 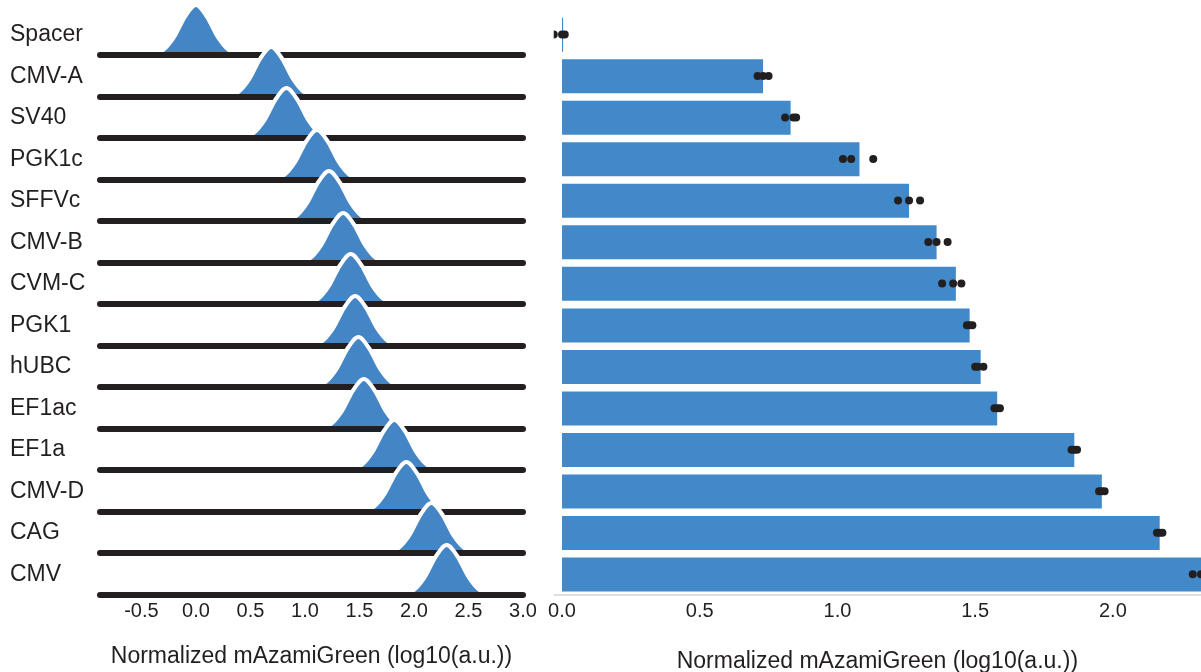 I want to click on text: CMV-D, so click(x=47, y=490).